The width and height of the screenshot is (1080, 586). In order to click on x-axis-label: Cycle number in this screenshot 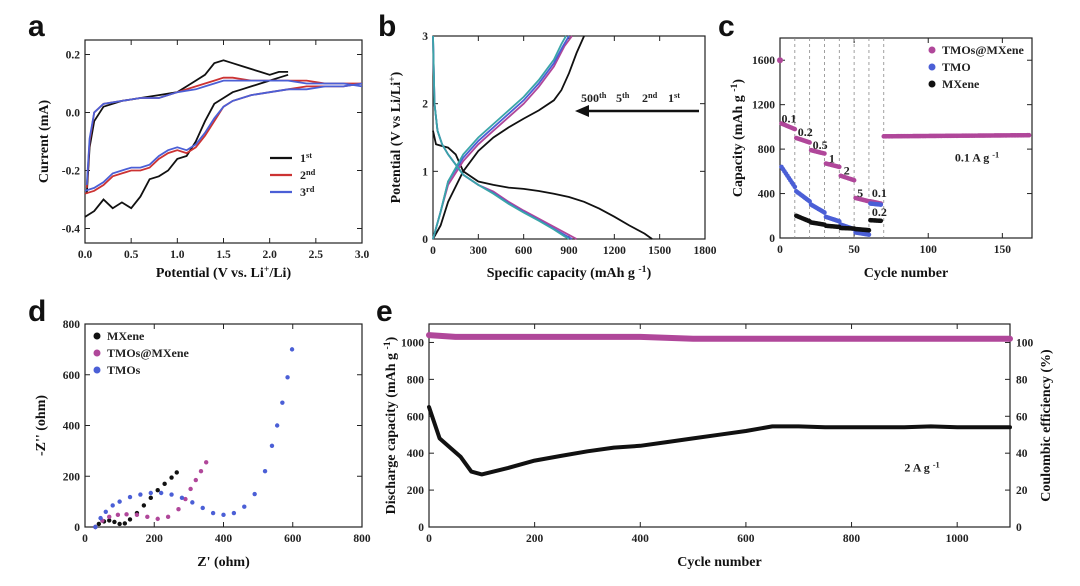, I will do `click(719, 562)`.